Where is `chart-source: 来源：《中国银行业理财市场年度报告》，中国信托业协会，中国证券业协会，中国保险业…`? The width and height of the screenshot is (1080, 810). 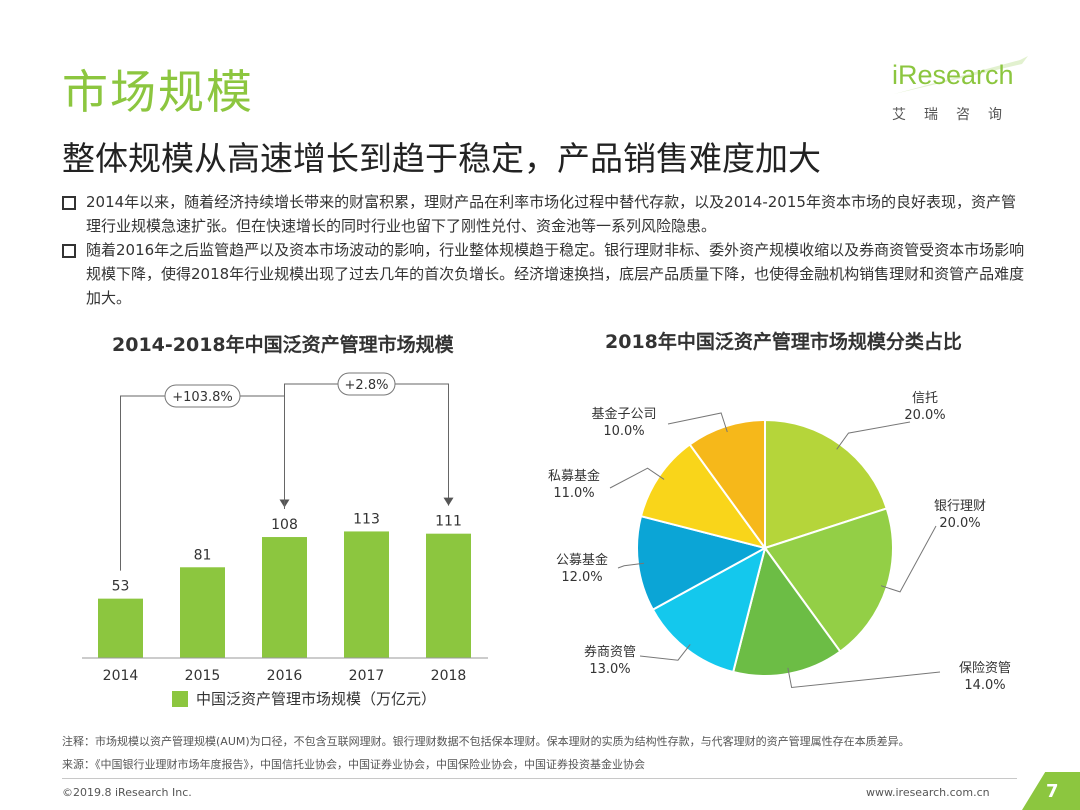
chart-source: 来源：《中国银行业理财市场年度报告》，中国信托业协会，中国证券业协会，中国保险业… is located at coordinates (353, 764).